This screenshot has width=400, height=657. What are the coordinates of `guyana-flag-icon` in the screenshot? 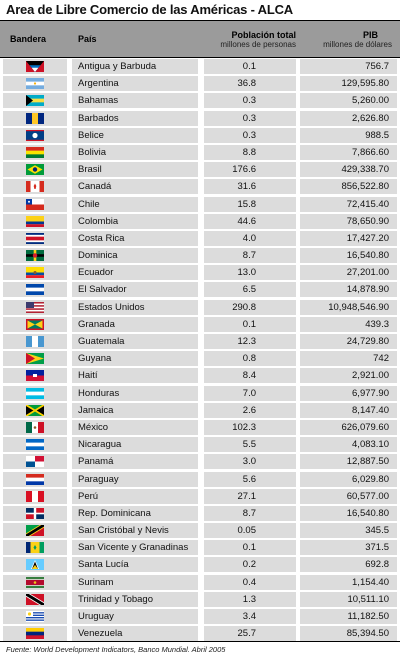 It's located at (35, 359).